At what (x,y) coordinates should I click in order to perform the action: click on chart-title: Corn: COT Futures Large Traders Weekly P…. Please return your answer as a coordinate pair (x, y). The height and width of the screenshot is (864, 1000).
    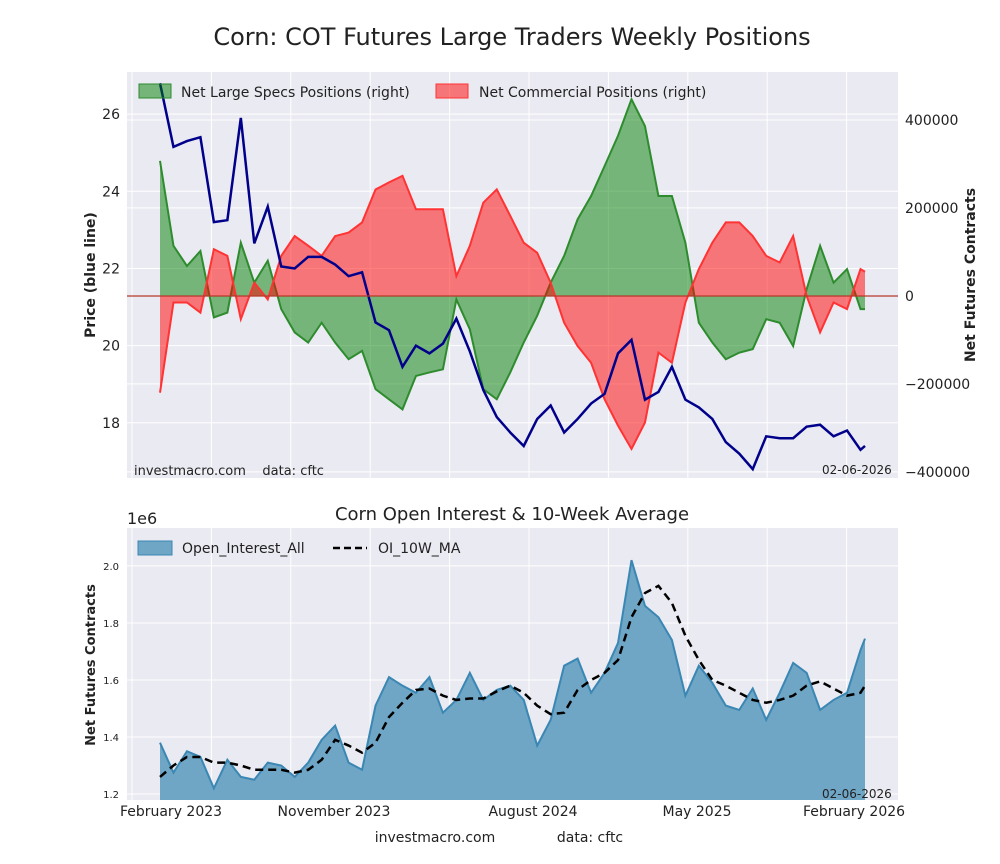
    Looking at the image, I should click on (511, 37).